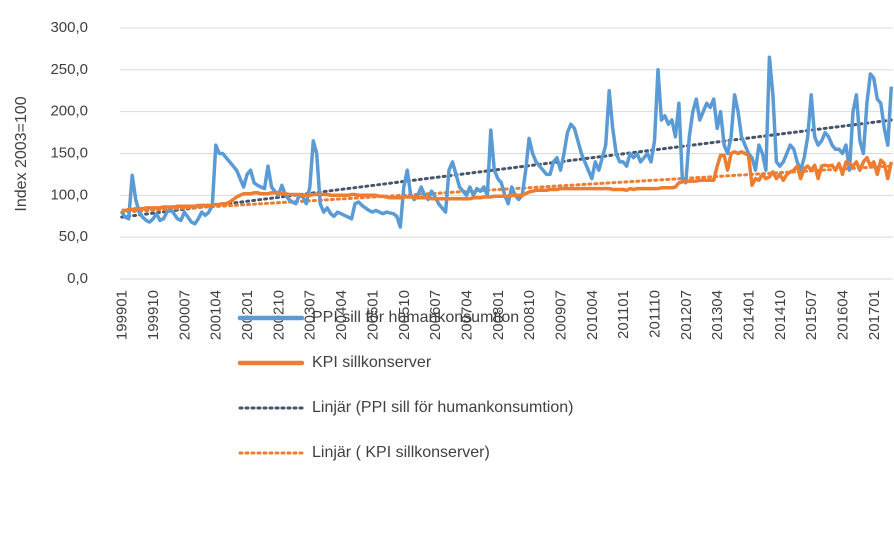  What do you see at coordinates (842, 315) in the screenshot?
I see `x-tick-label: 201604` at bounding box center [842, 315].